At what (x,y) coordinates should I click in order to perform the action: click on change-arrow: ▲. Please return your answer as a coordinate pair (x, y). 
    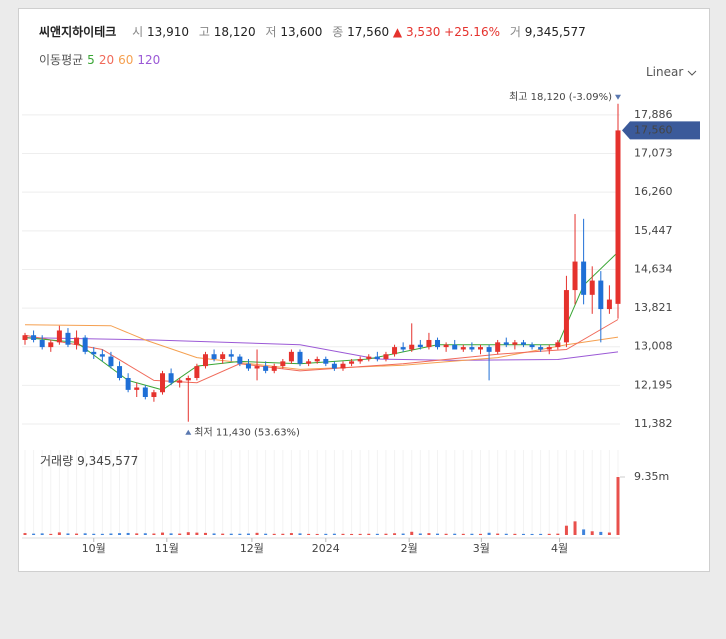
    Looking at the image, I should click on (397, 32).